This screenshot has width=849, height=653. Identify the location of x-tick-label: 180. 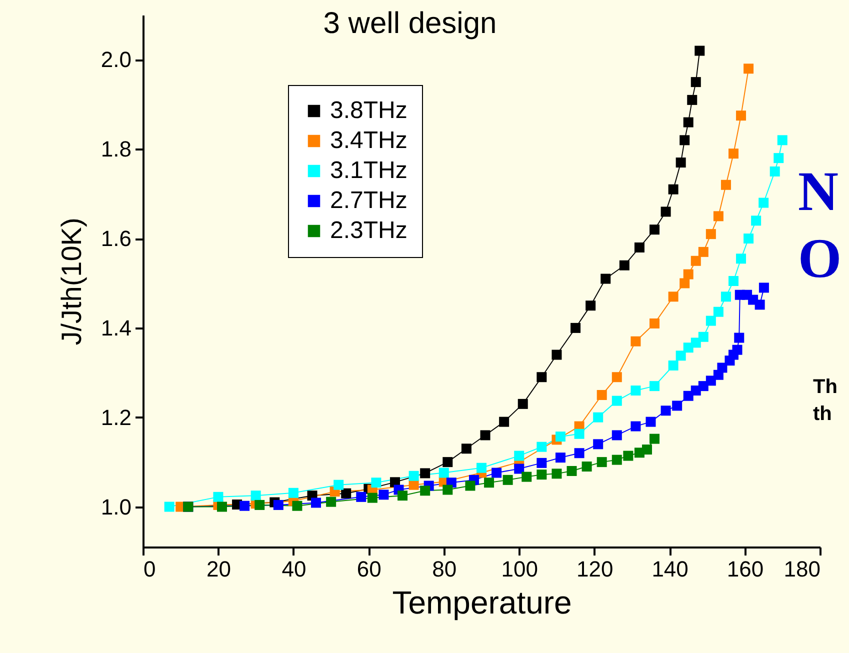
(802, 569).